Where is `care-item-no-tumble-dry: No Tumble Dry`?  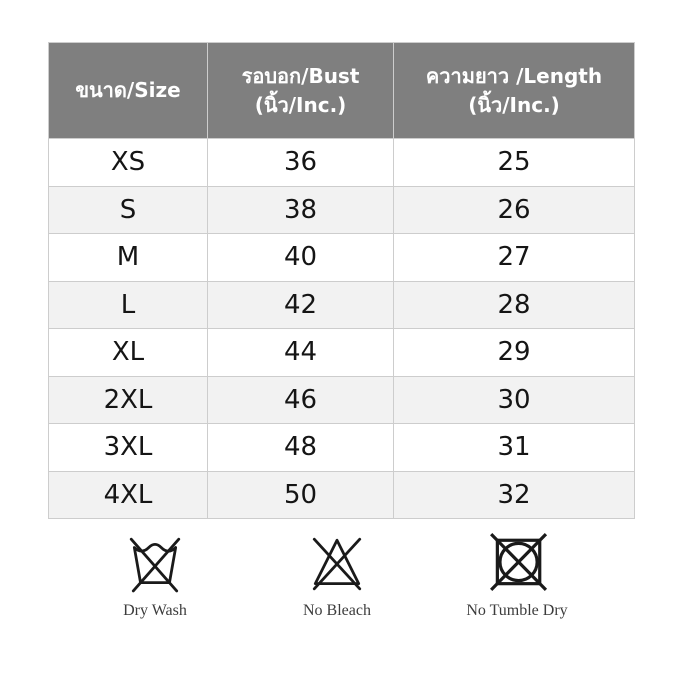 care-item-no-tumble-dry: No Tumble Dry is located at coordinates (517, 576).